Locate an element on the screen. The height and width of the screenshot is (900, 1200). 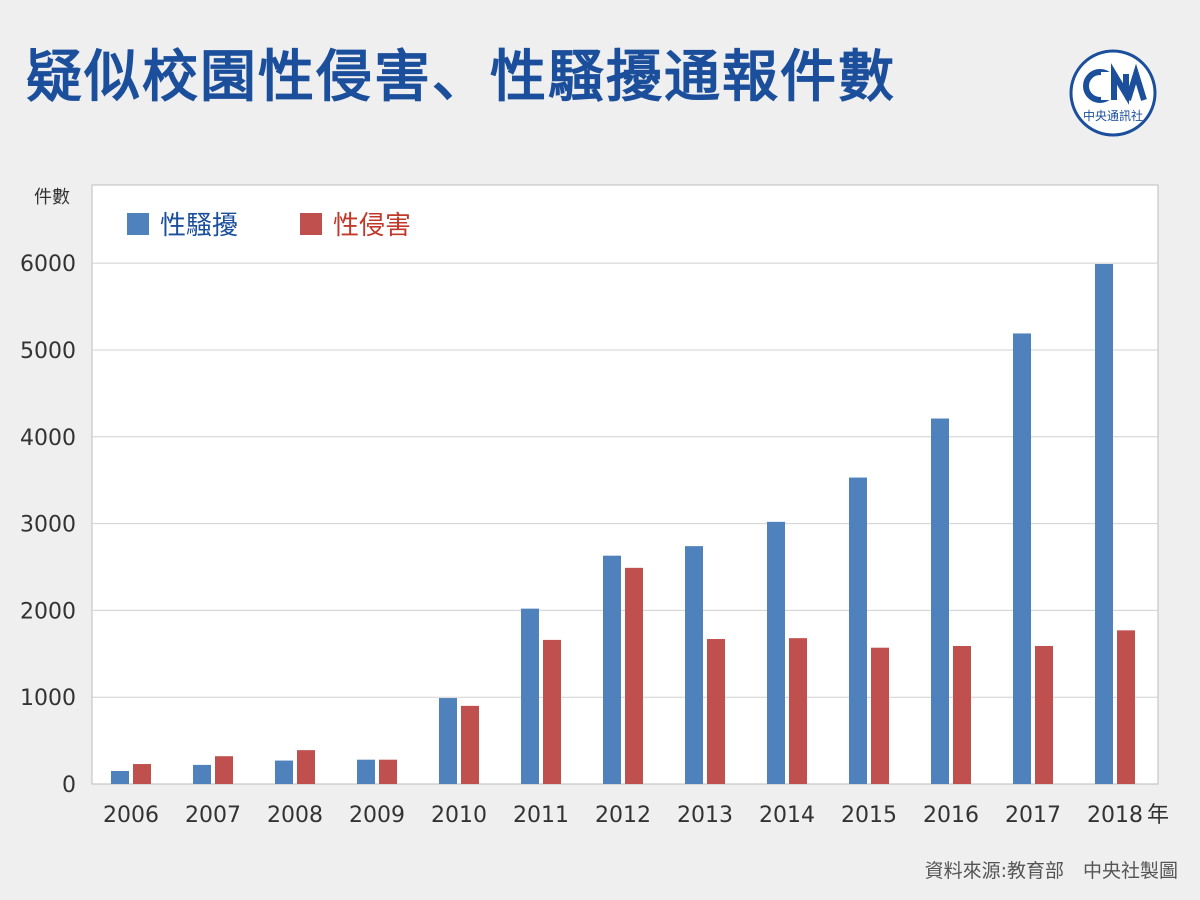
legend: 性騷擾 性侵害 is located at coordinates (269, 226).